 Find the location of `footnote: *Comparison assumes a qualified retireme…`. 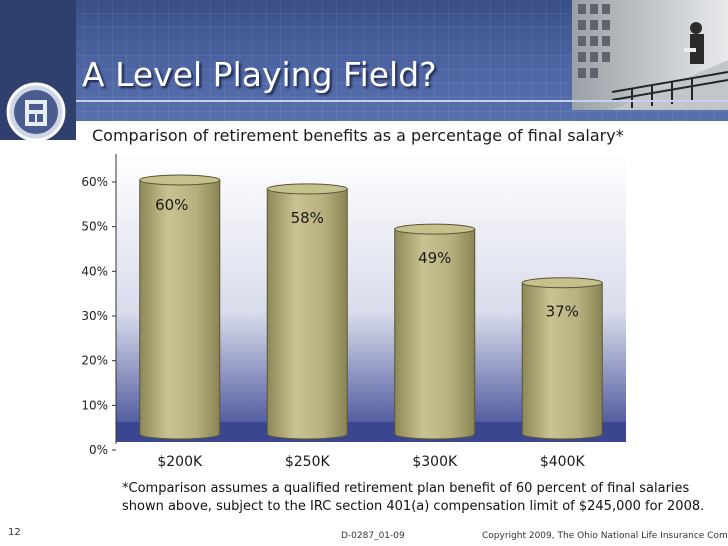

footnote: *Comparison assumes a qualified retireme… is located at coordinates (413, 498).